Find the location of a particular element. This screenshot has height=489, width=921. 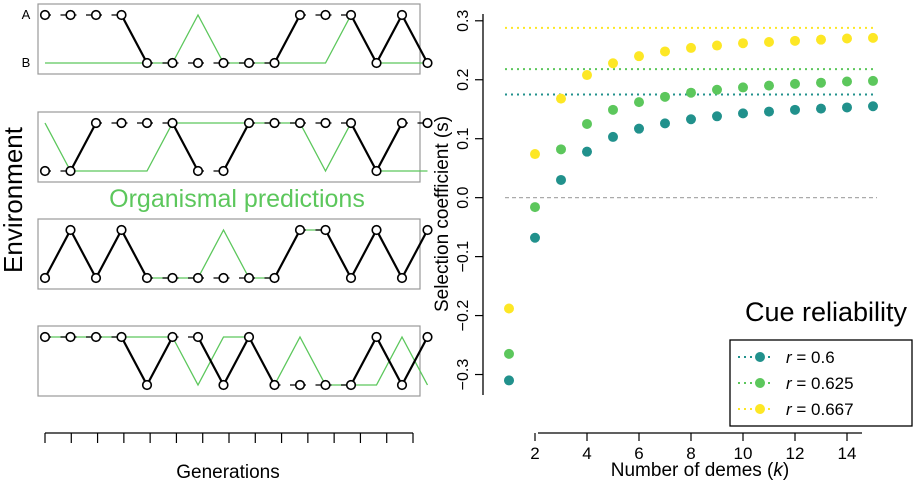

legend-label: r = 0.625 is located at coordinates (820, 383).